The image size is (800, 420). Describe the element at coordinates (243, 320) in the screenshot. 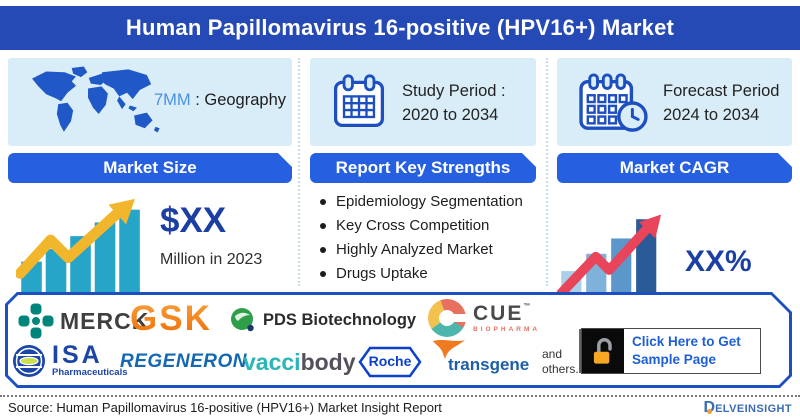

I see `pds-icon` at that location.